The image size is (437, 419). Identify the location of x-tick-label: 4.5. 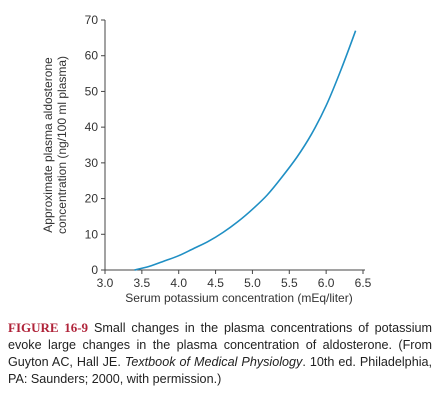
(215, 283).